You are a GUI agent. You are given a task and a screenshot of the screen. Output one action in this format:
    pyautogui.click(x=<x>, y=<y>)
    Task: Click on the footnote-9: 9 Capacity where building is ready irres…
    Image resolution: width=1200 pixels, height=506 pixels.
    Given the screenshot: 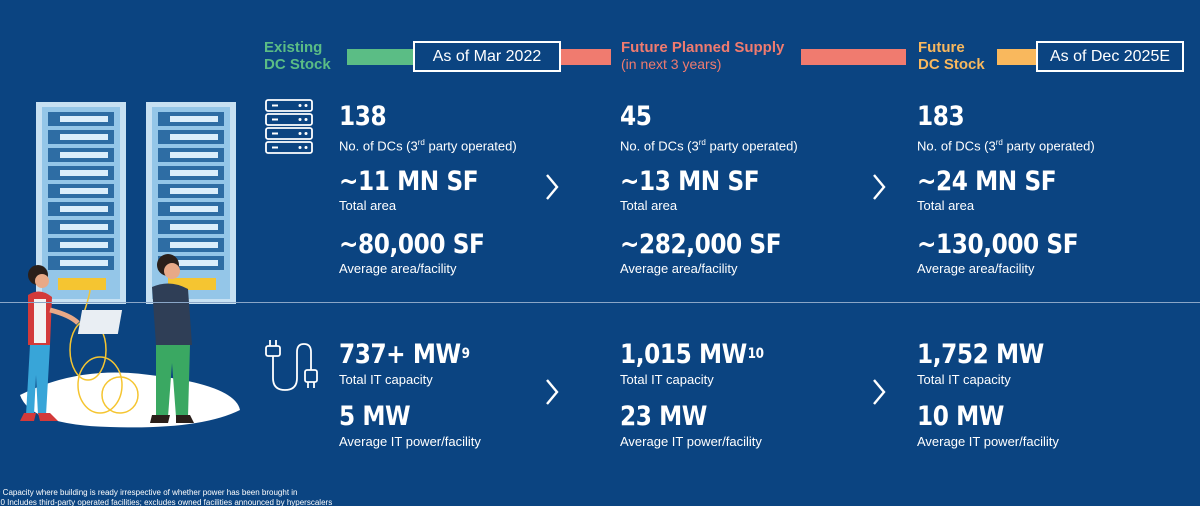 What is the action you would take?
    pyautogui.click(x=149, y=492)
    